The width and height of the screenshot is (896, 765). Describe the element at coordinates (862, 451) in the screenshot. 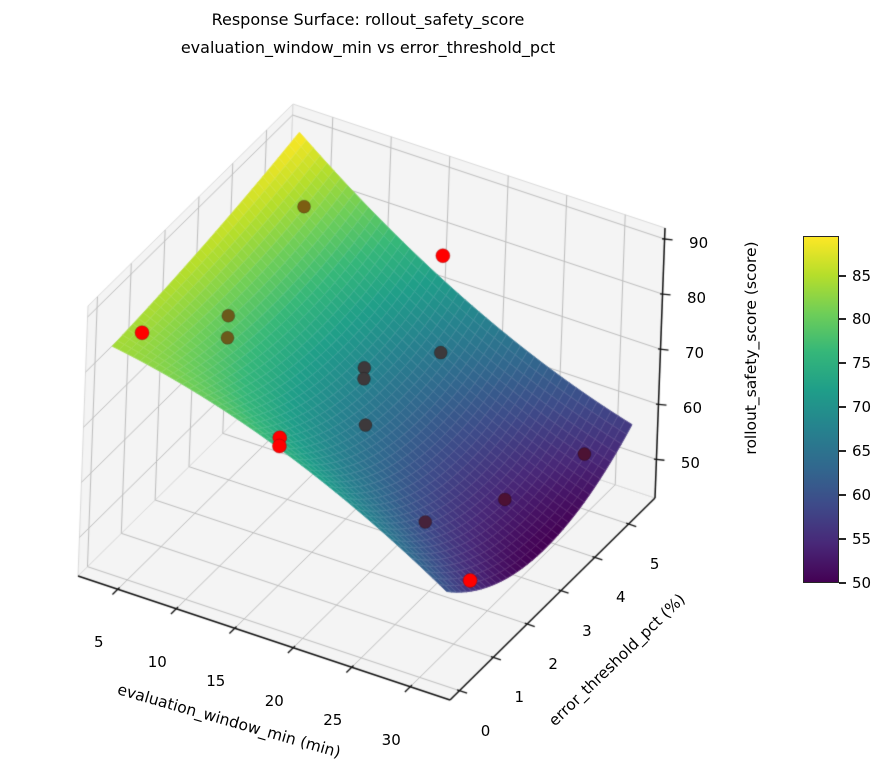

I see `colorbar-tick-label: 65` at that location.